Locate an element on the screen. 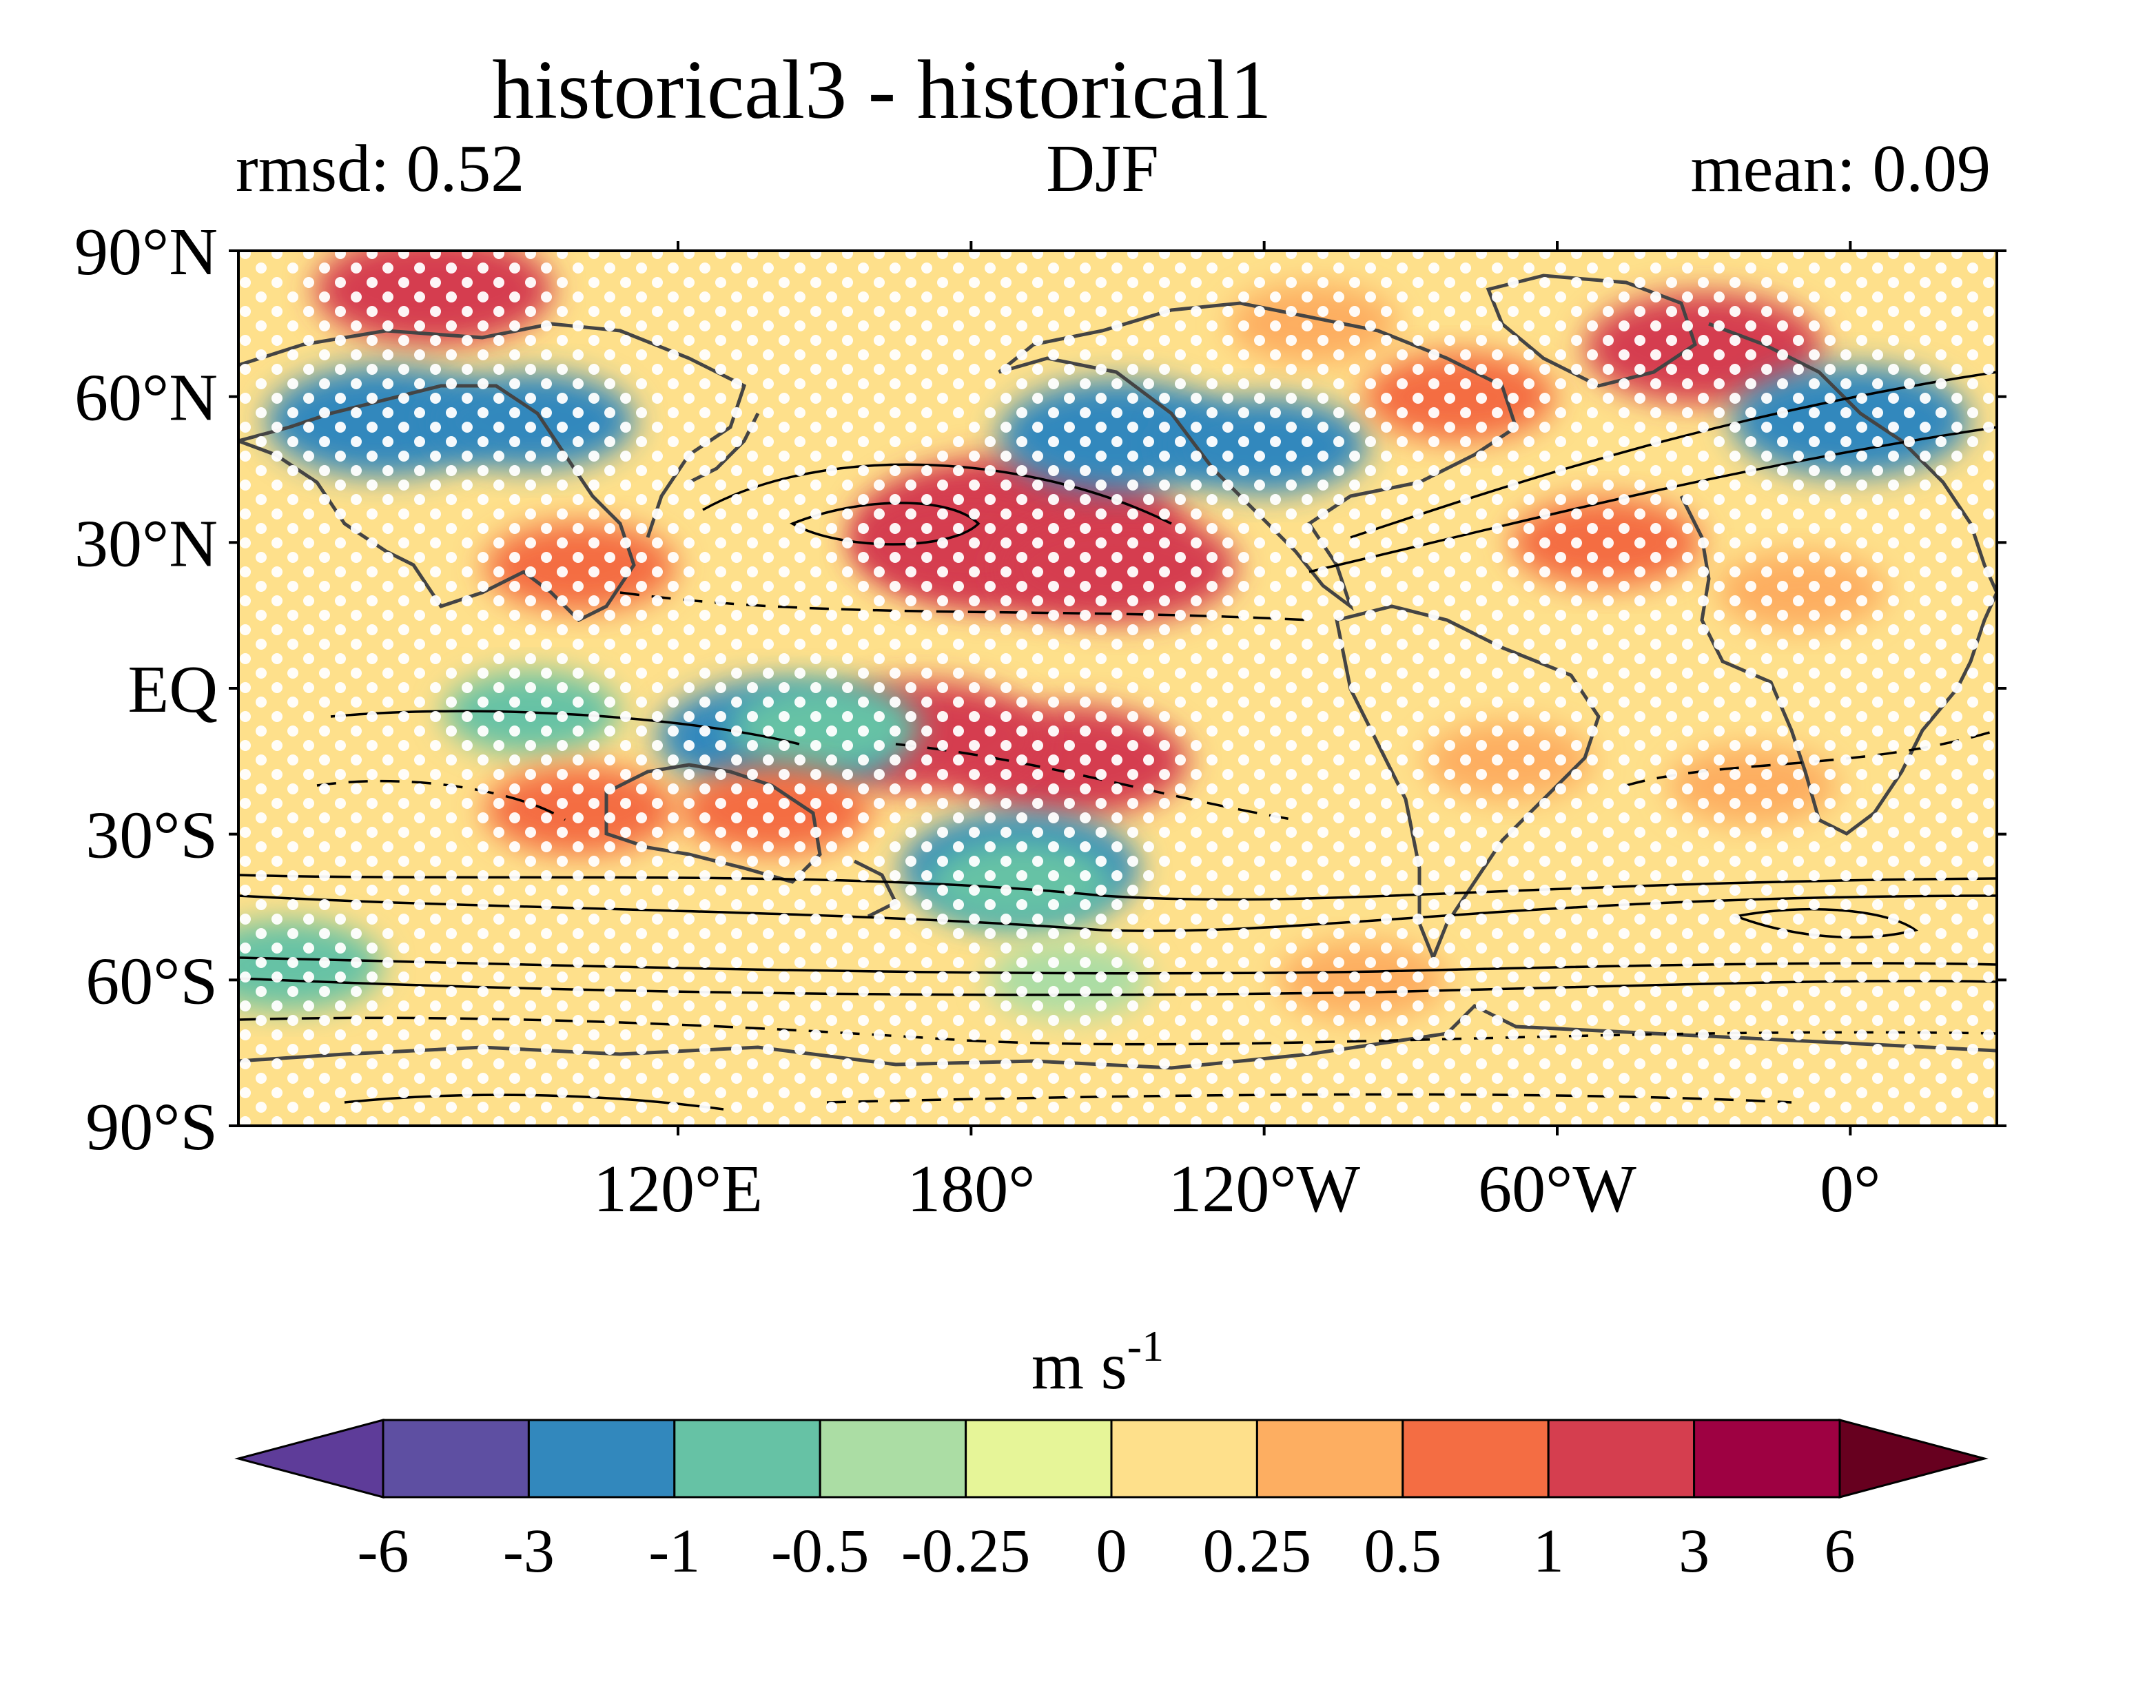 Image resolution: width=2156 pixels, height=1708 pixels. lat-tick-label: 60°N is located at coordinates (146, 398).